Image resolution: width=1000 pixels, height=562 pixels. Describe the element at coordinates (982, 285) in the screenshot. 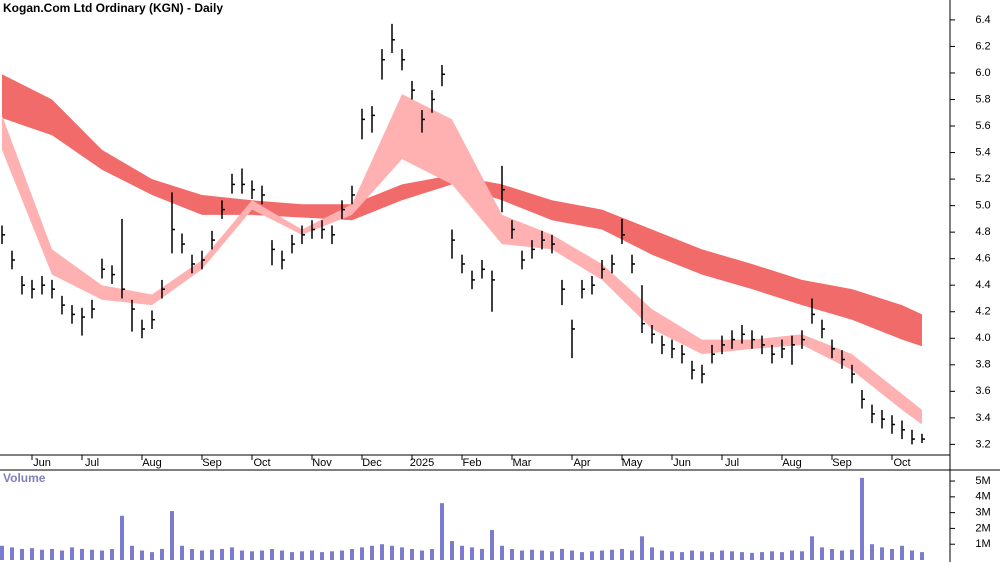

I see `y-tick-label: 4.4` at that location.